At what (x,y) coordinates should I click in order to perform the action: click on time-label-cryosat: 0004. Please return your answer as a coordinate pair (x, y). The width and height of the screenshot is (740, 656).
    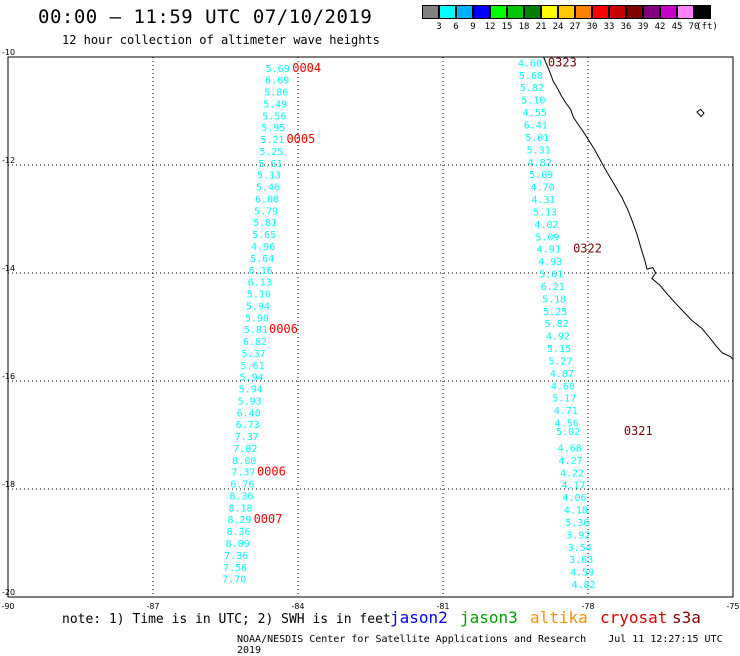
    Looking at the image, I should click on (306, 68).